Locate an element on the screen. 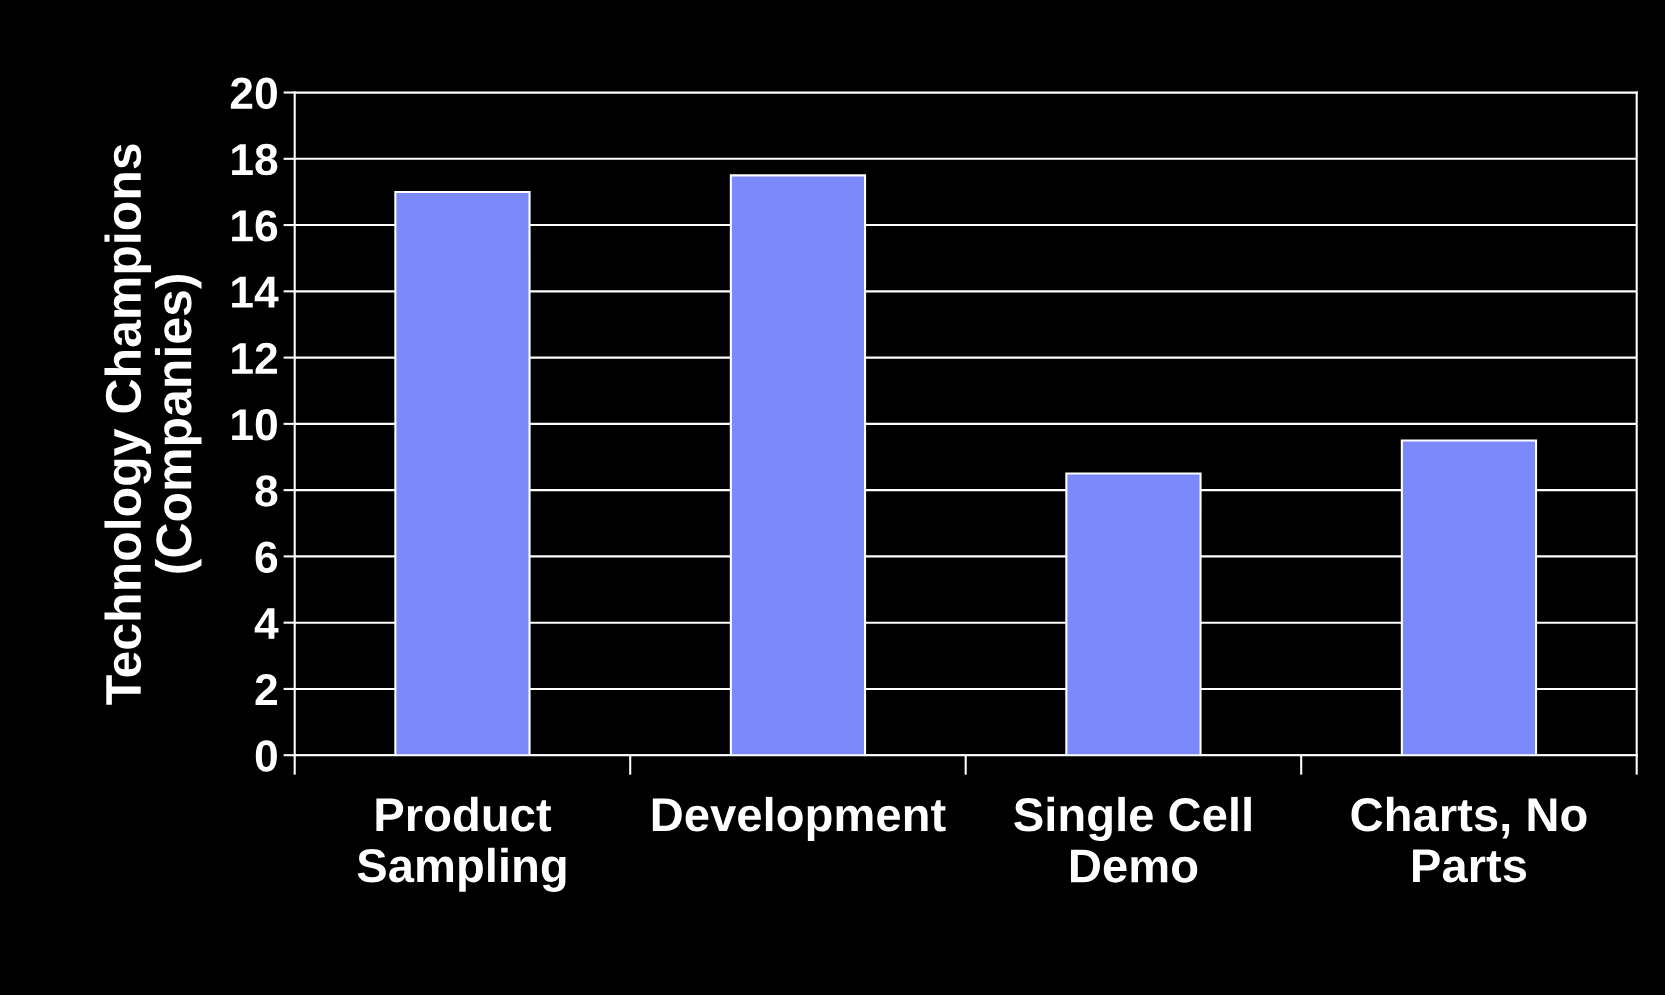  y-tick-label: 12 is located at coordinates (254, 358).